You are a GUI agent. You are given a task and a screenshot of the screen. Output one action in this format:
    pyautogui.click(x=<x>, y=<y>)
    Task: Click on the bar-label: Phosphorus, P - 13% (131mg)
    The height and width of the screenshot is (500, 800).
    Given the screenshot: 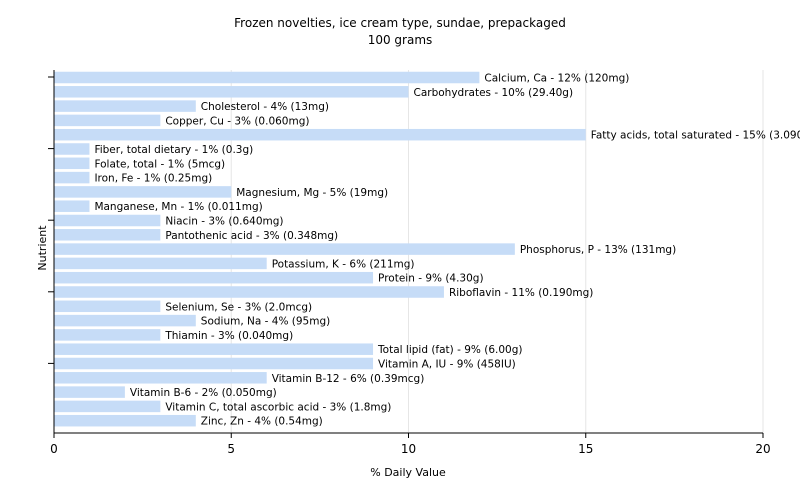 What is the action you would take?
    pyautogui.click(x=598, y=250)
    